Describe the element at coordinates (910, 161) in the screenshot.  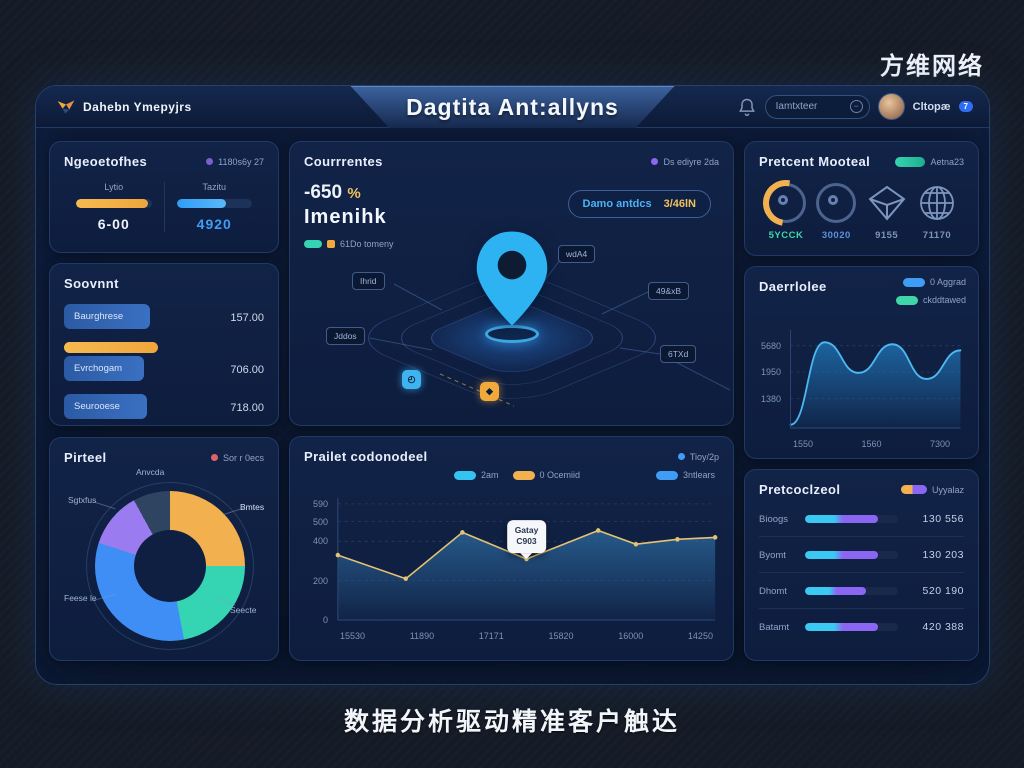
I see `legend-teal-pill` at that location.